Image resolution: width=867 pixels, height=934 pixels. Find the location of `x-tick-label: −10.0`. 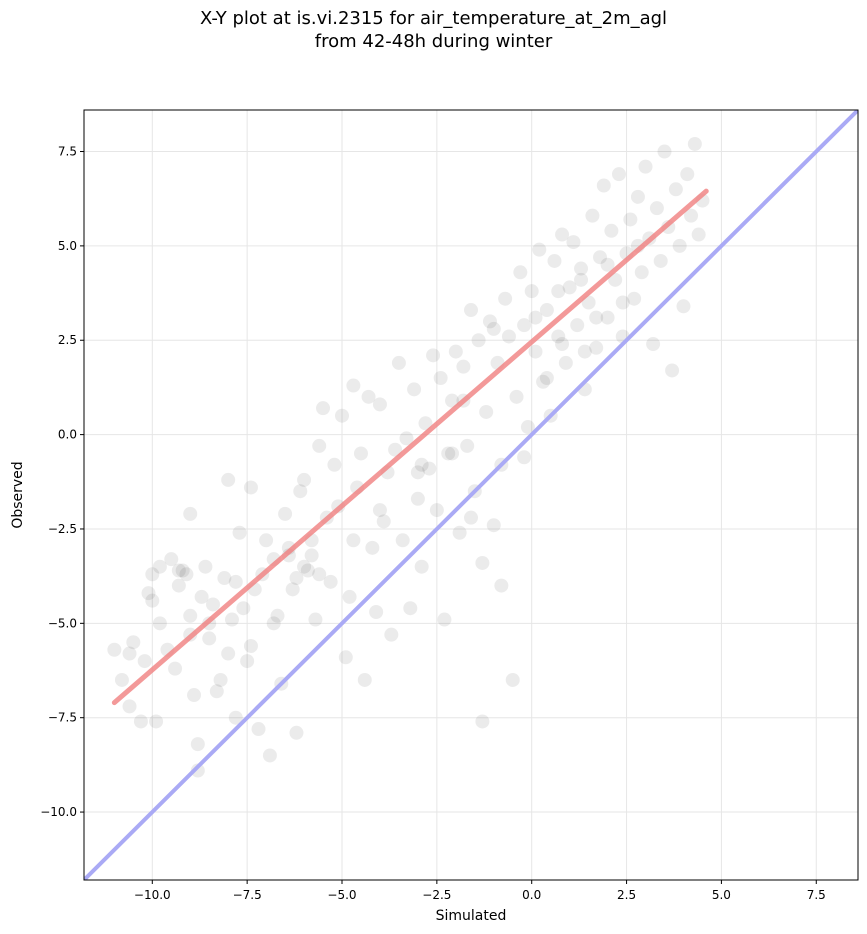

x-tick-label: −10.0 is located at coordinates (152, 895).